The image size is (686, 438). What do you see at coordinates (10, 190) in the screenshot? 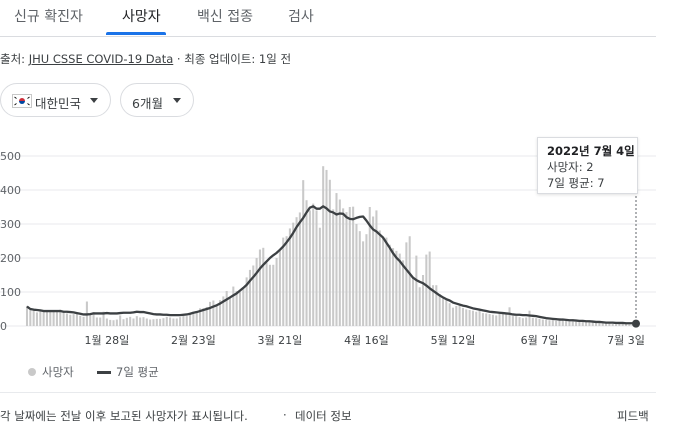
I see `y-tick-label: 400` at bounding box center [10, 190].